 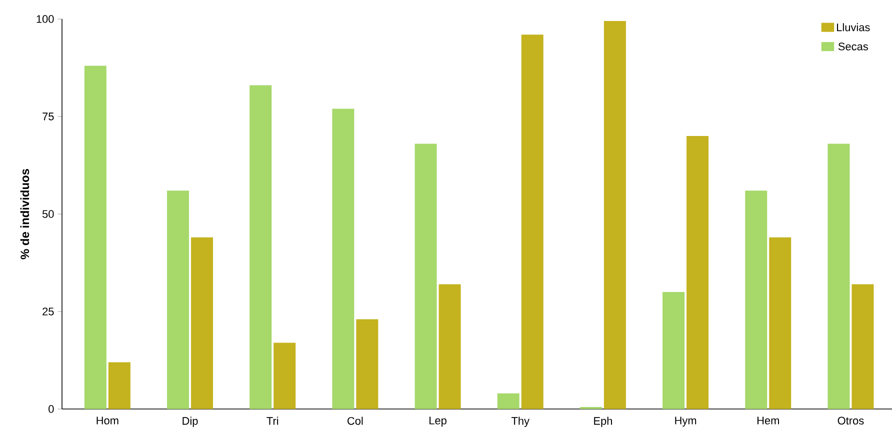 What do you see at coordinates (520, 421) in the screenshot?
I see `x-tick-label: Thy` at bounding box center [520, 421].